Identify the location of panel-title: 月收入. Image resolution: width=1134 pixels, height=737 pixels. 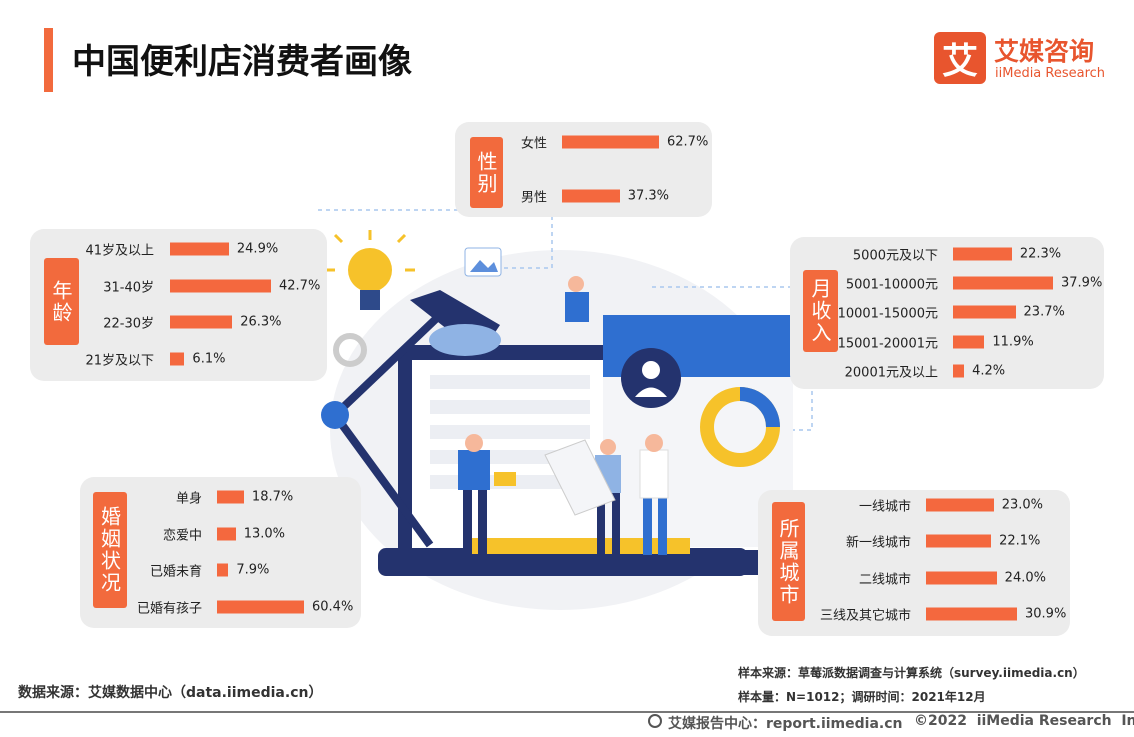
(820, 311).